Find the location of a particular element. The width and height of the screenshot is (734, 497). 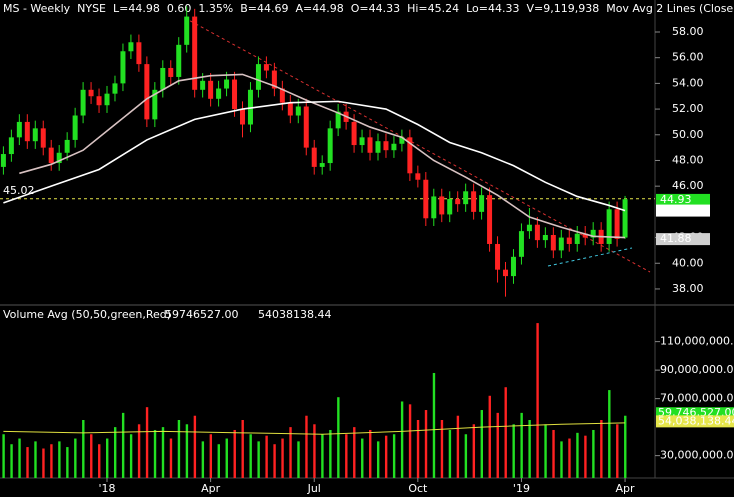

x-tick-label: Apr is located at coordinates (626, 488).